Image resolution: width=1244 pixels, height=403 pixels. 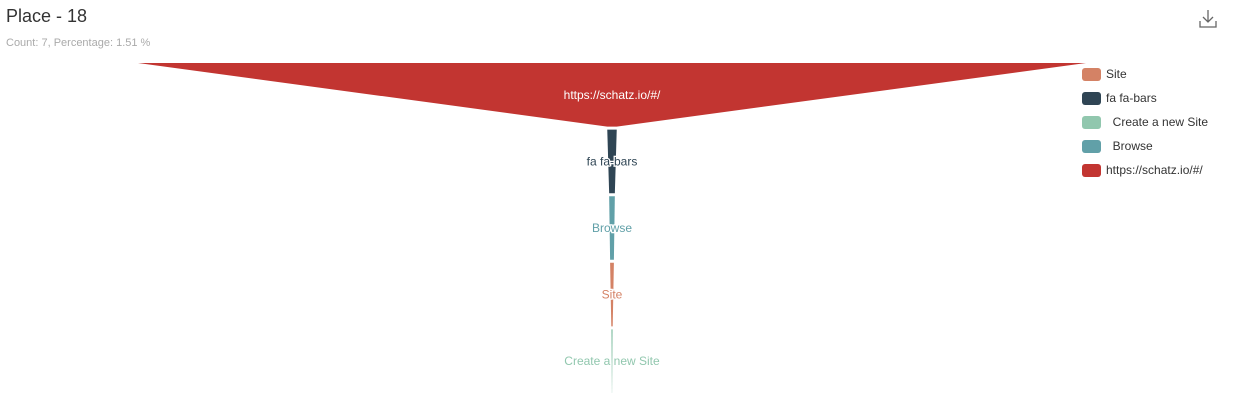 I want to click on legend-label: Browse, so click(x=1129, y=146).